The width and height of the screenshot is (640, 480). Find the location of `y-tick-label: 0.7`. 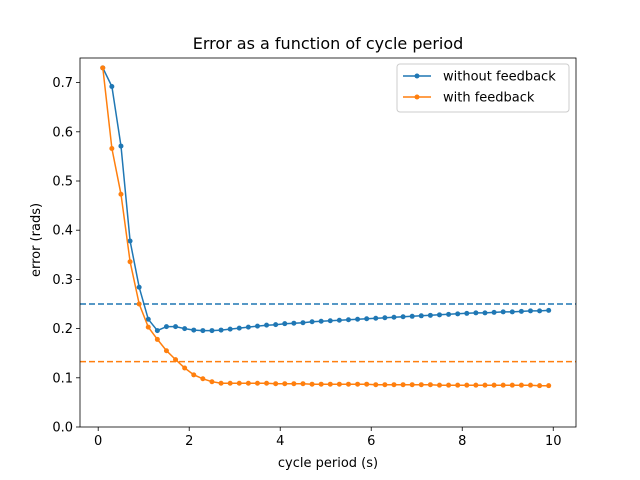

y-tick-label: 0.7 is located at coordinates (62, 83).